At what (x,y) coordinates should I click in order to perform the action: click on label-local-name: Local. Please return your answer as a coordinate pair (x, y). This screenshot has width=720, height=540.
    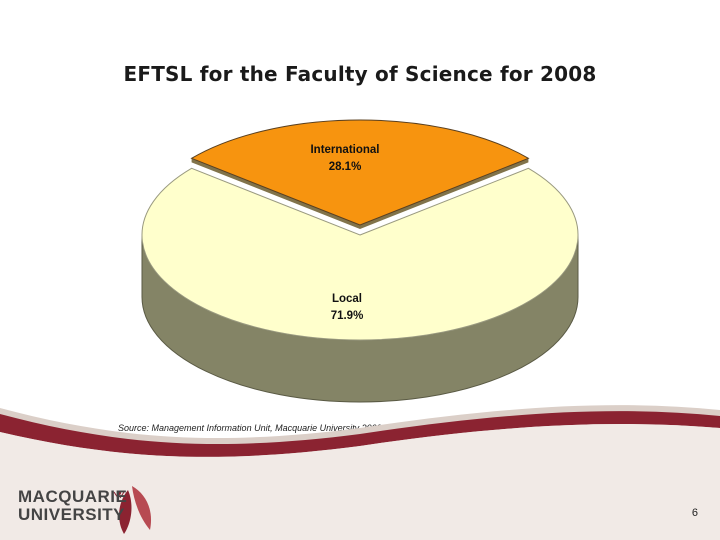
    Looking at the image, I should click on (347, 299).